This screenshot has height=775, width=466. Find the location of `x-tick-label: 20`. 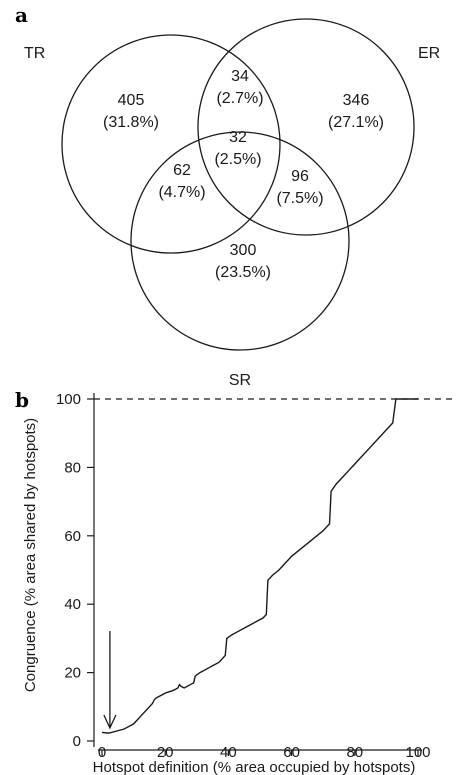

x-tick-label: 20 is located at coordinates (165, 752).